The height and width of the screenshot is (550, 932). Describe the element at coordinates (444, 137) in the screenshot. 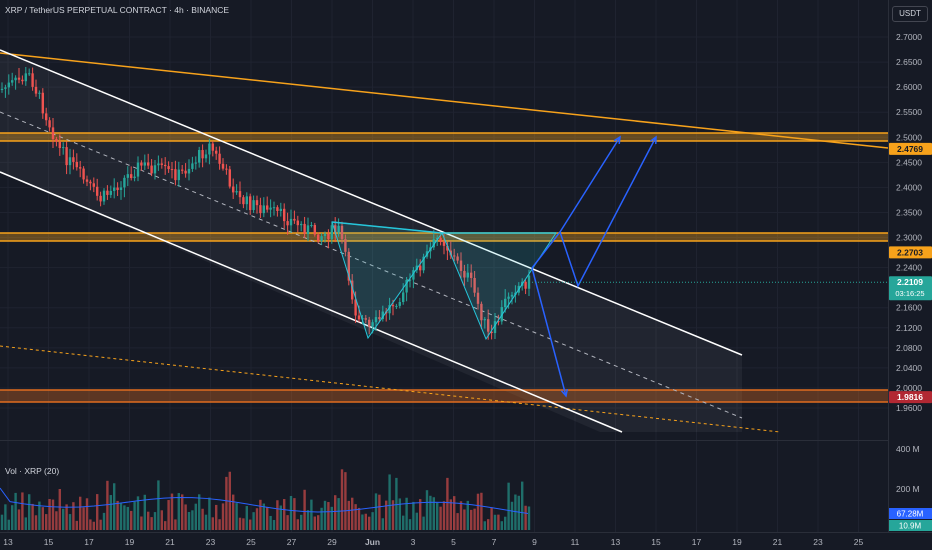

I see `resistance-zone-upper` at that location.